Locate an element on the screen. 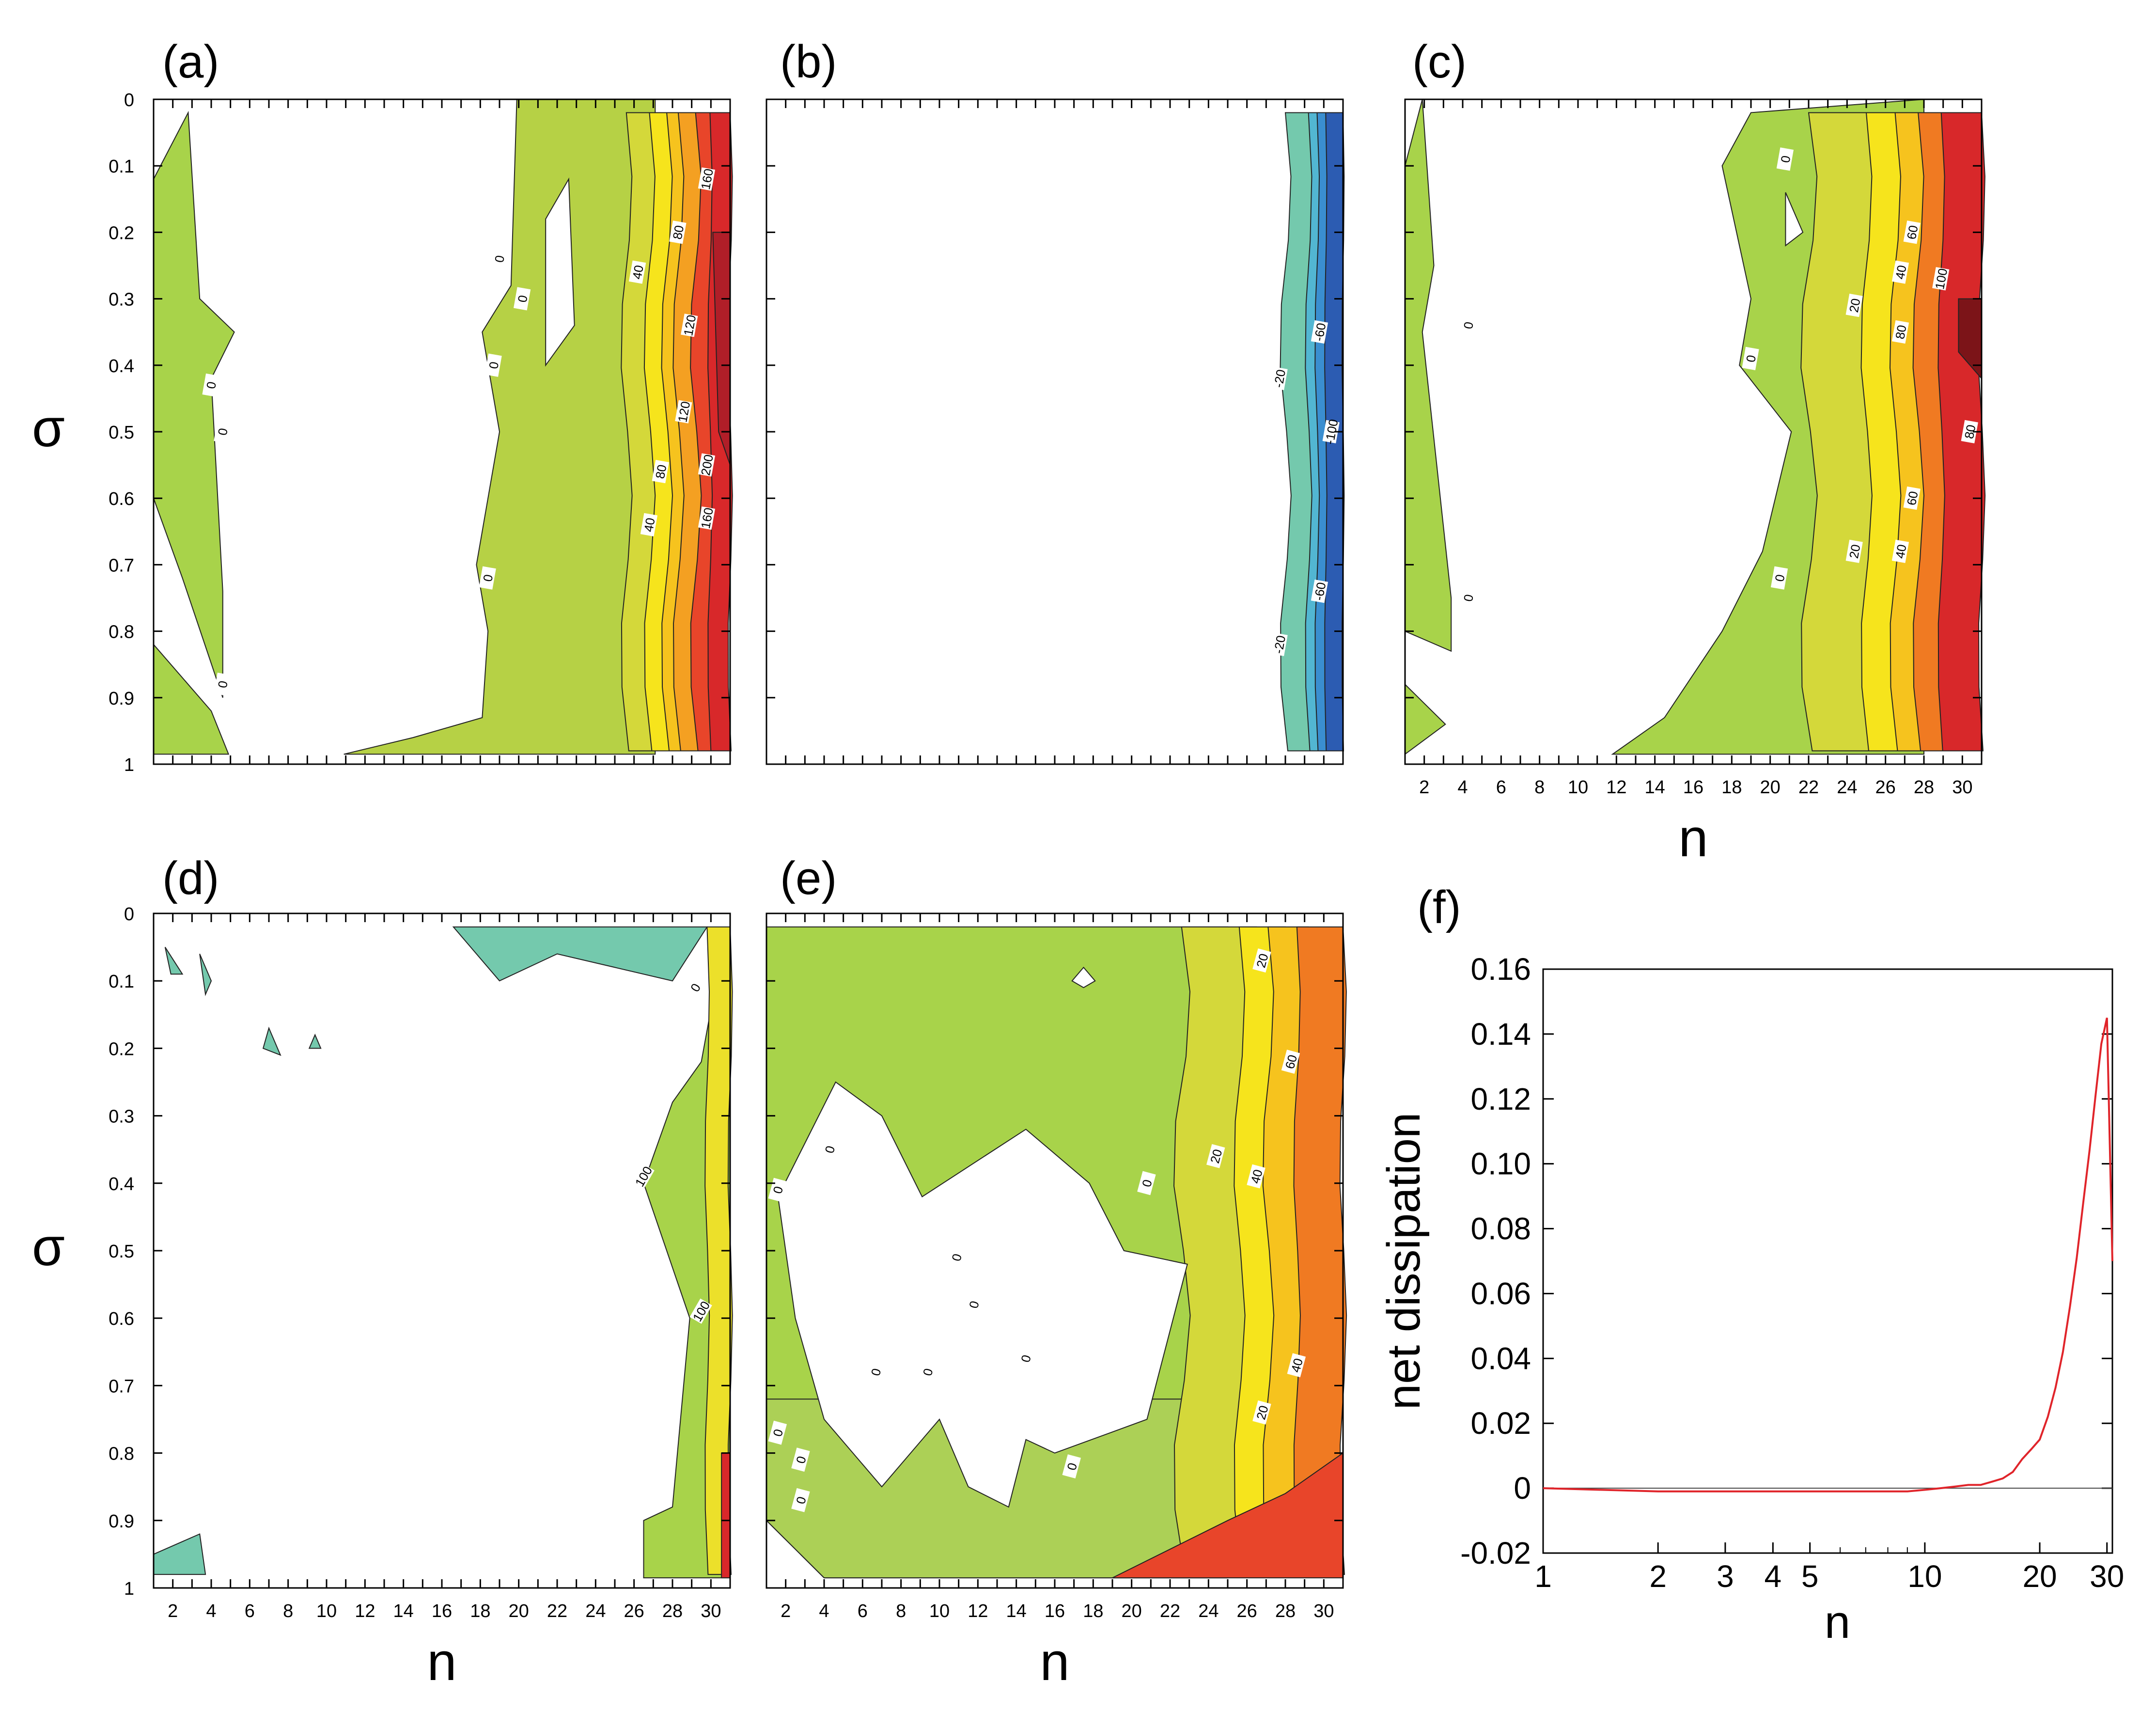 Image resolution: width=2156 pixels, height=1712 pixels. x-tick-label: 26 is located at coordinates (1885, 787).